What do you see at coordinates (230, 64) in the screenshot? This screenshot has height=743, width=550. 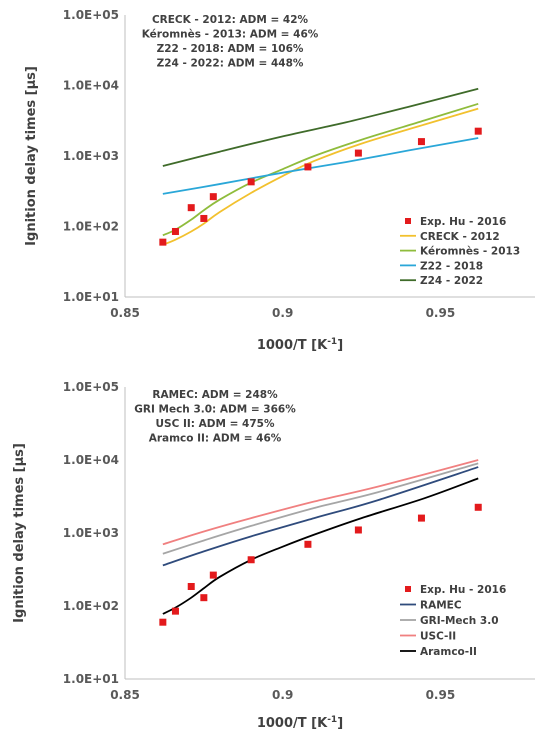 I see `adm-annotation: Z24 - 2022: ADM = 448%` at bounding box center [230, 64].